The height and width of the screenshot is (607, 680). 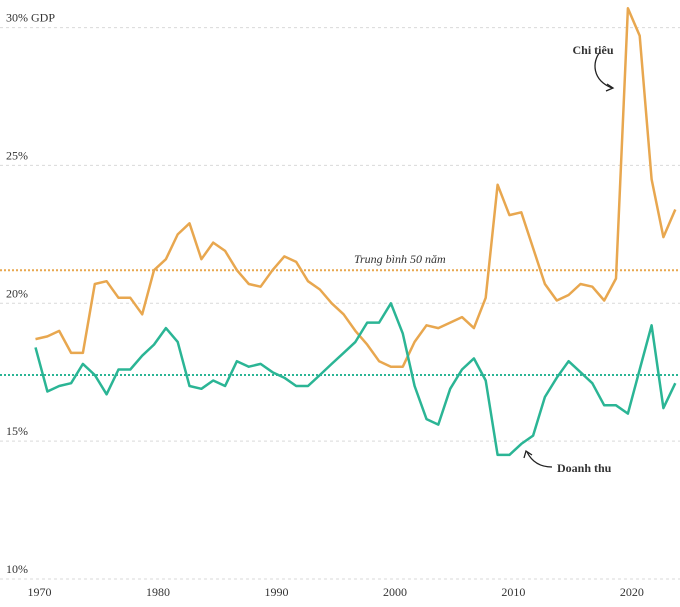 What do you see at coordinates (276, 592) in the screenshot?
I see `x-tick-label: 1990` at bounding box center [276, 592].